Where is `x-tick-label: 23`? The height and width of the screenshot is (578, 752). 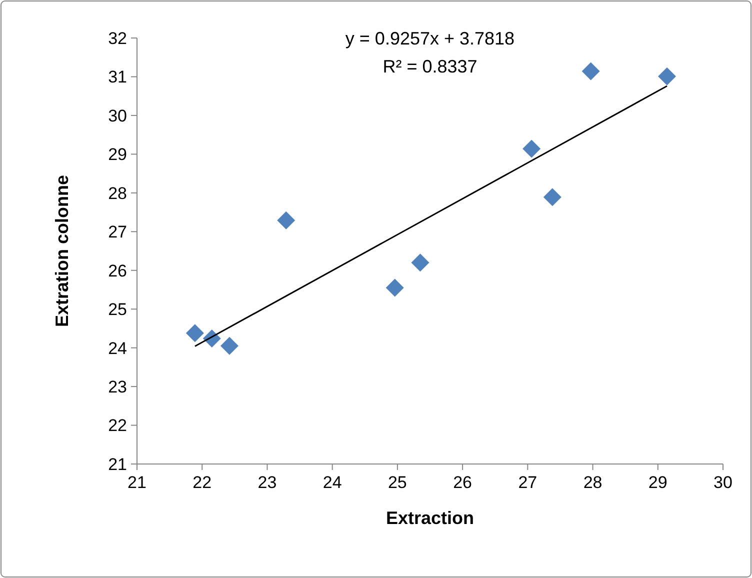 x-tick-label: 23 is located at coordinates (267, 482).